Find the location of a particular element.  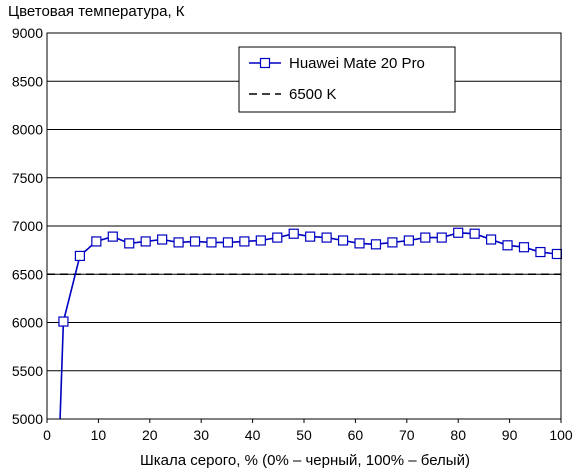

y-tick-label-7: 8500 is located at coordinates (27, 81).